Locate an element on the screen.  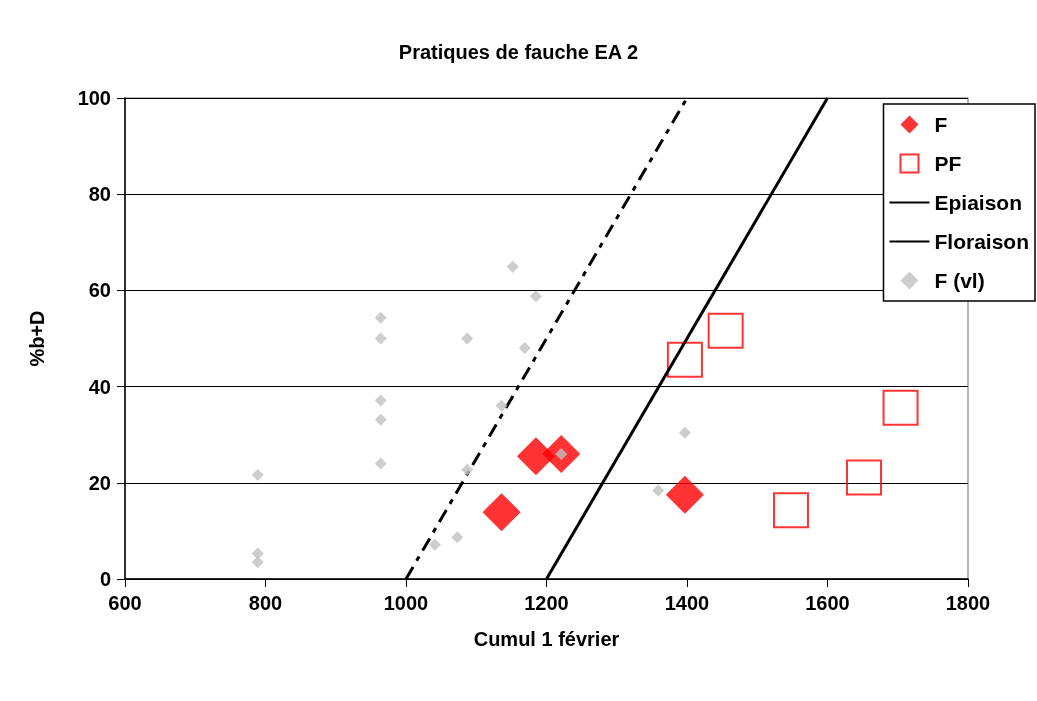
y-tick-label: 100 is located at coordinates (94, 98).